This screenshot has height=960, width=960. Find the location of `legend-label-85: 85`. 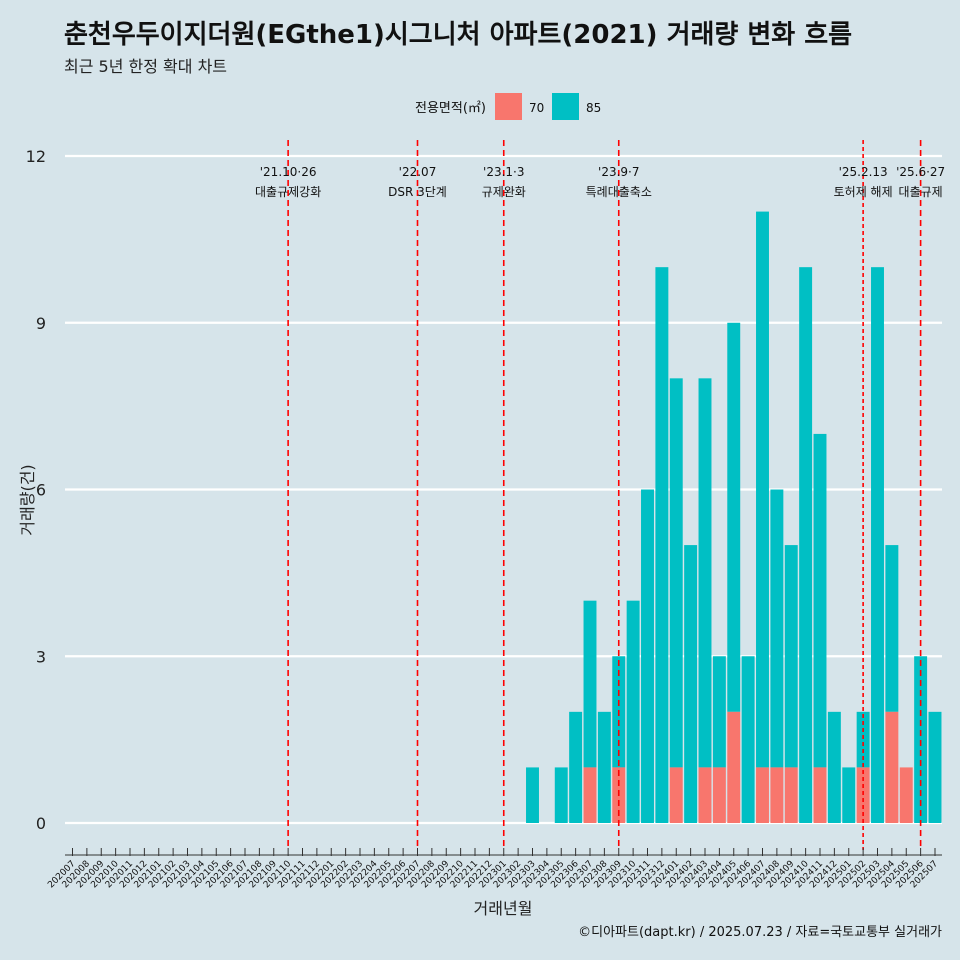

legend-label-85: 85 is located at coordinates (593, 108).